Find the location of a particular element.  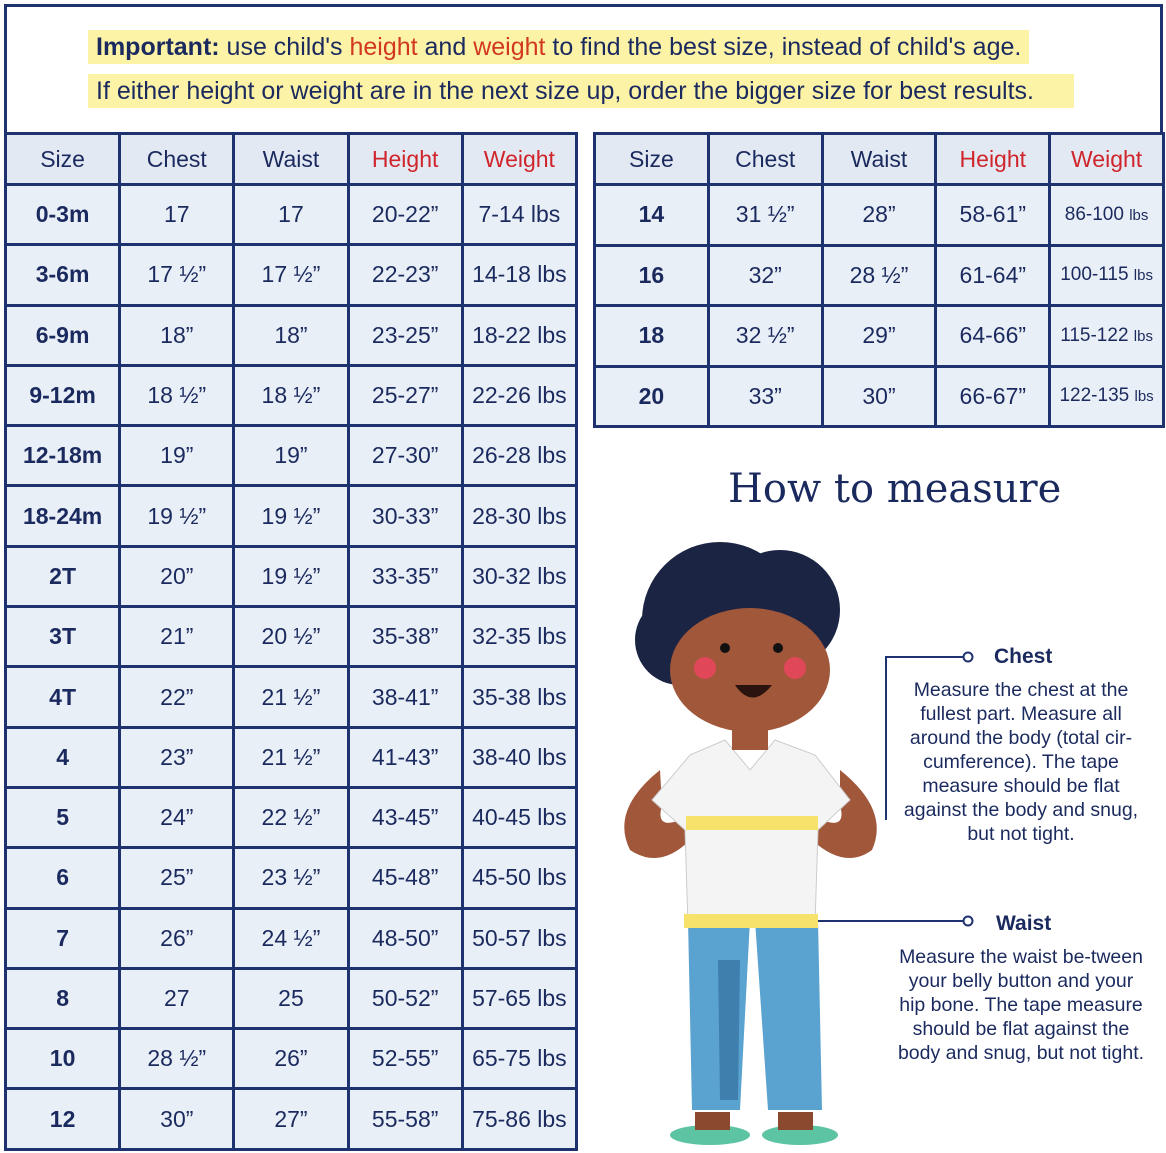

cell-value: 18” is located at coordinates (177, 334).